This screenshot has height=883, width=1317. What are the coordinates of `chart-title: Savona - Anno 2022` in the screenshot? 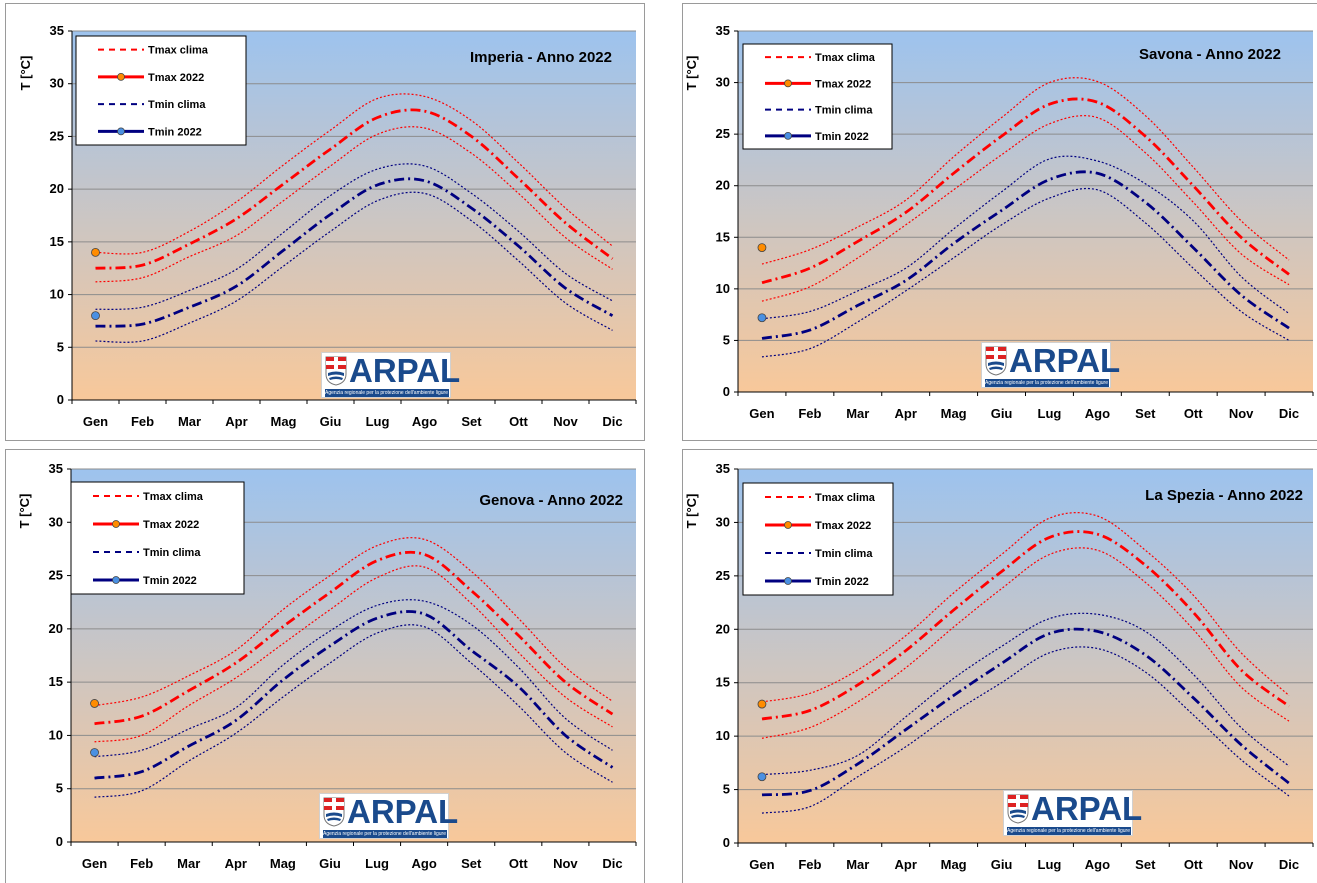 It's located at (1210, 54).